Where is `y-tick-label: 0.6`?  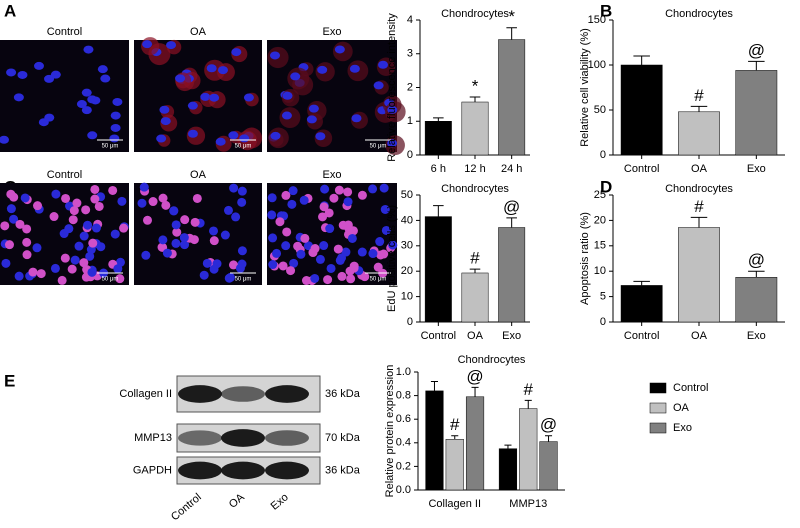 y-tick-label: 0.6 is located at coordinates (403, 419).